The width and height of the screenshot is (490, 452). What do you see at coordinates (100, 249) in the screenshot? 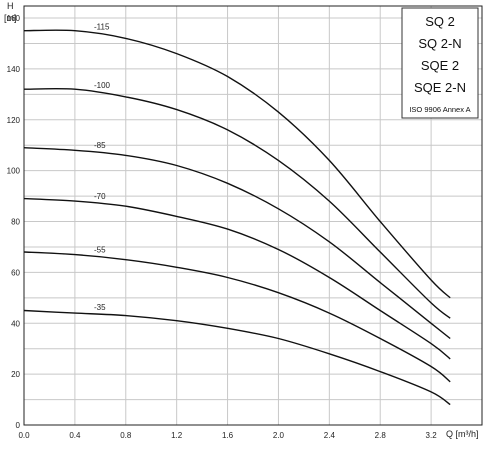
I see `curve-label: -55` at bounding box center [100, 249].